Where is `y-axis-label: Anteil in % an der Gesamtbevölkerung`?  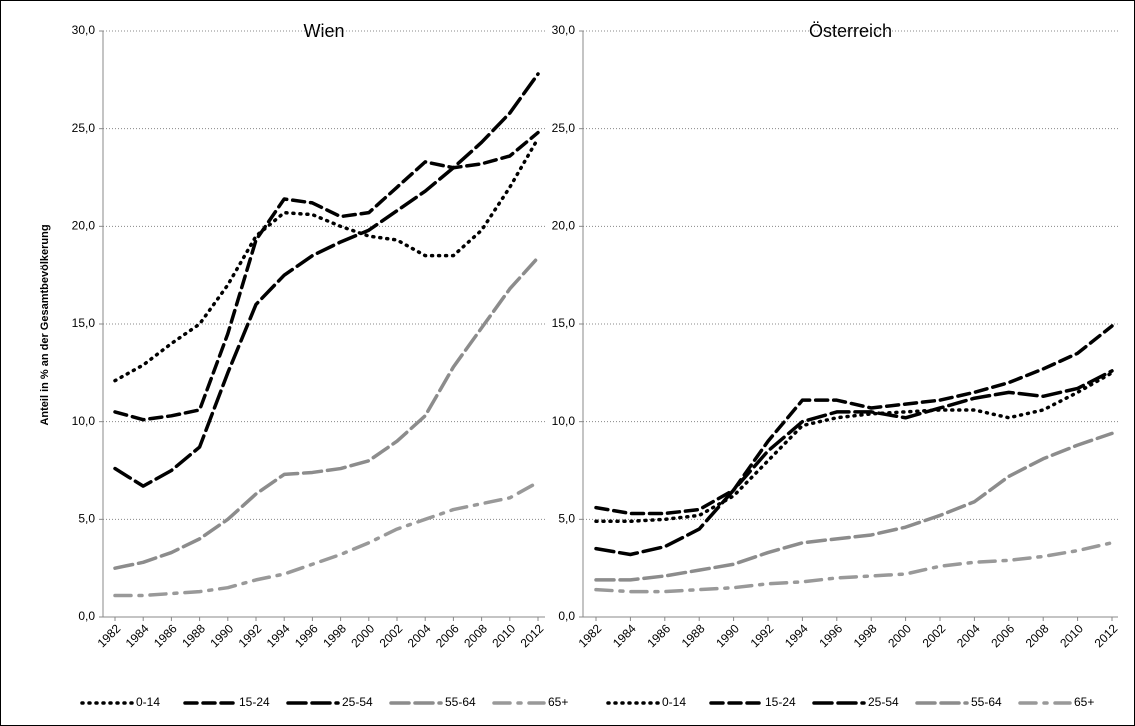
y-axis-label: Anteil in % an der Gesamtbevölkerung is located at coordinates (45, 324).